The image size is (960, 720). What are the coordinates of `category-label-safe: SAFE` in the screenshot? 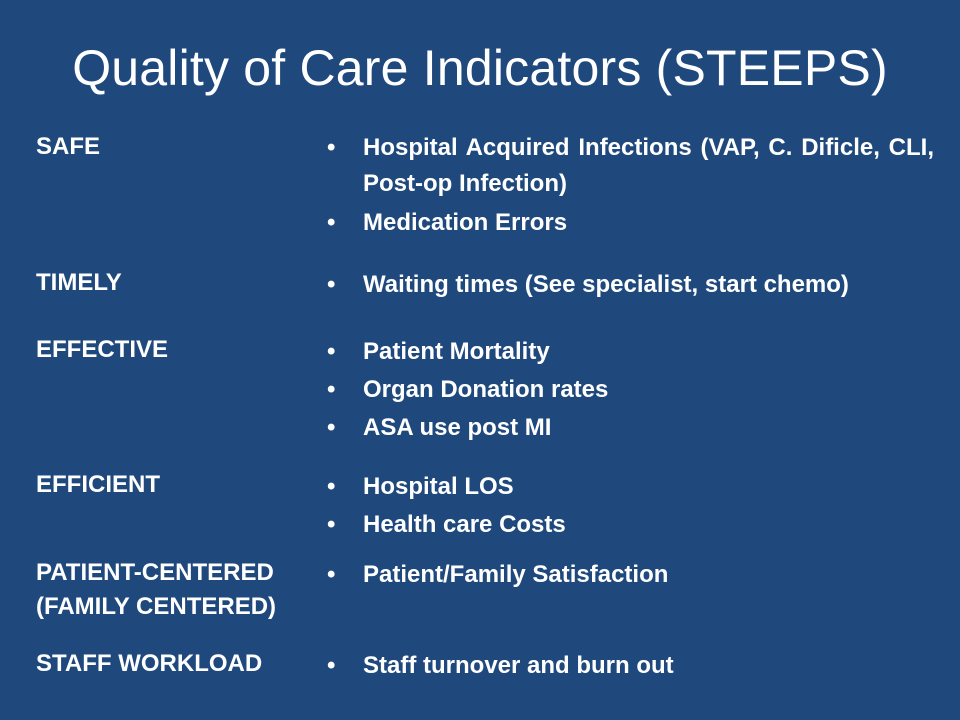 It's located at (173, 147).